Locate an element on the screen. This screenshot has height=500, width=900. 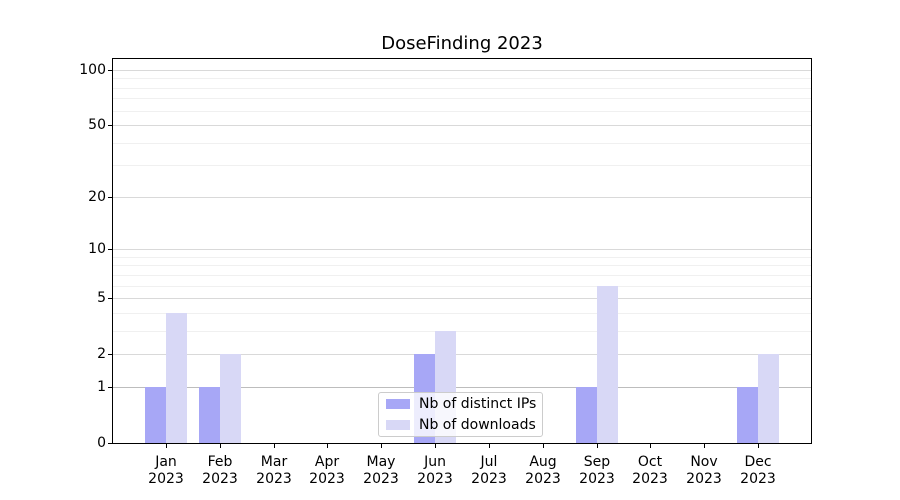
minor-gridline-y70 is located at coordinates (462, 99).